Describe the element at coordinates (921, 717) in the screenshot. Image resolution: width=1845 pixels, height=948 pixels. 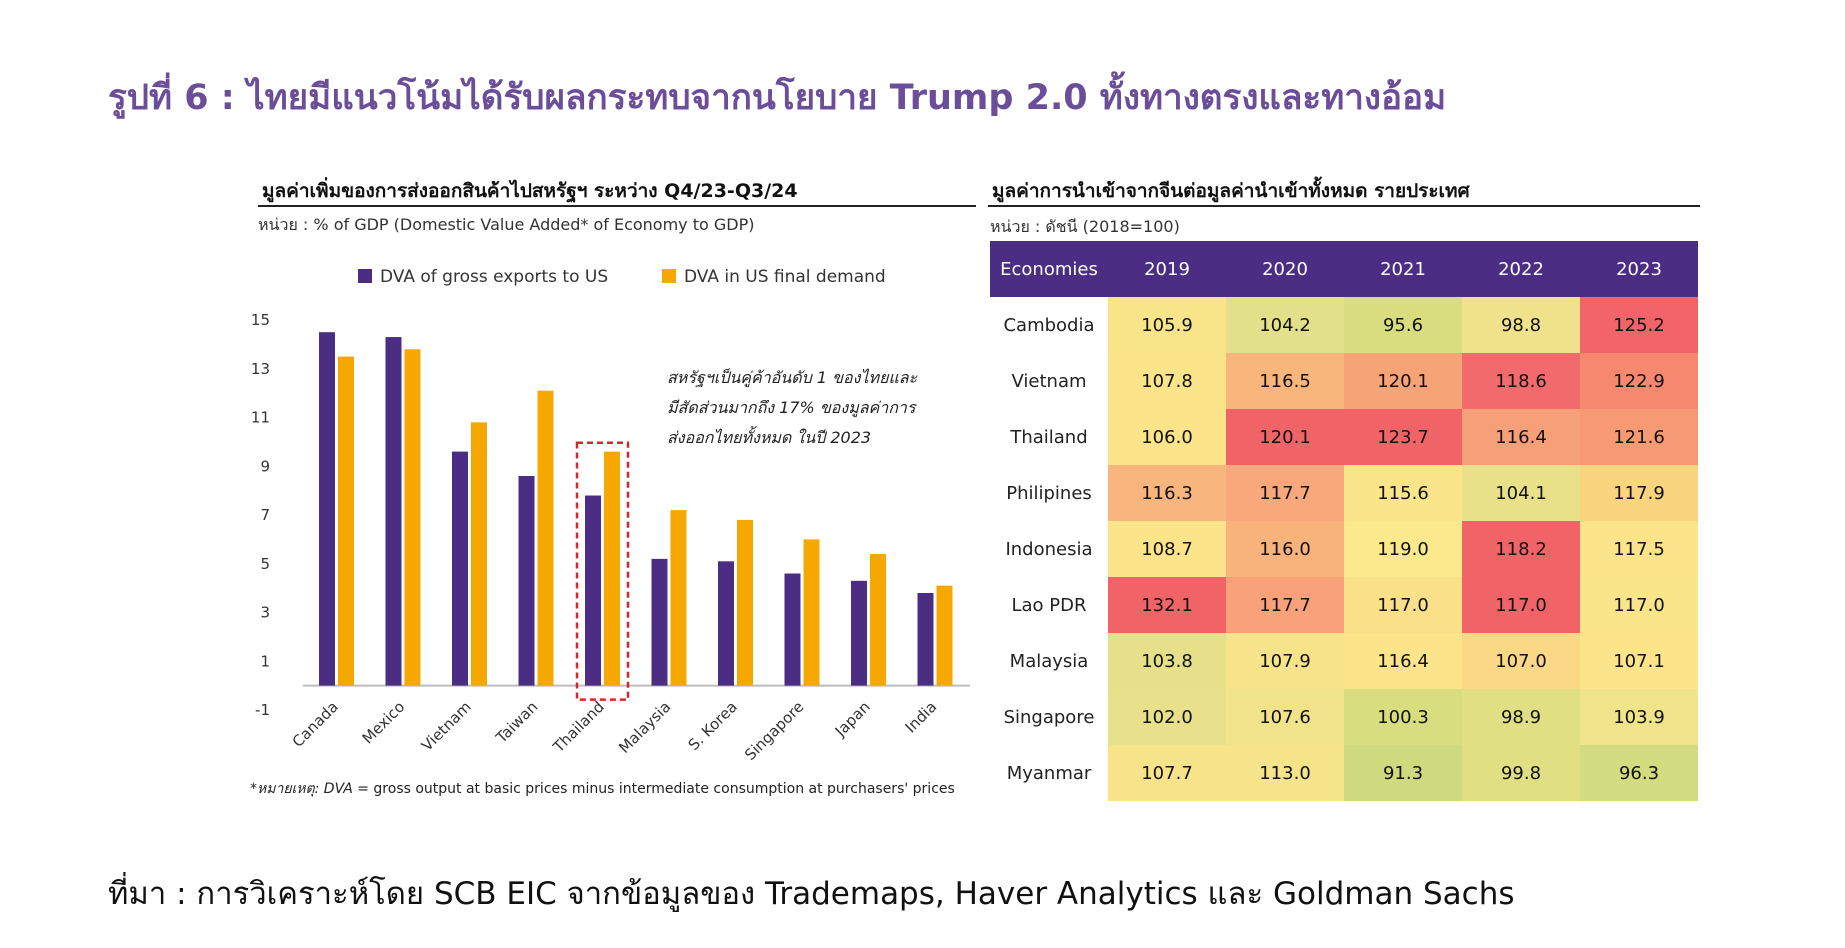
I see `x-tick-label: India` at that location.